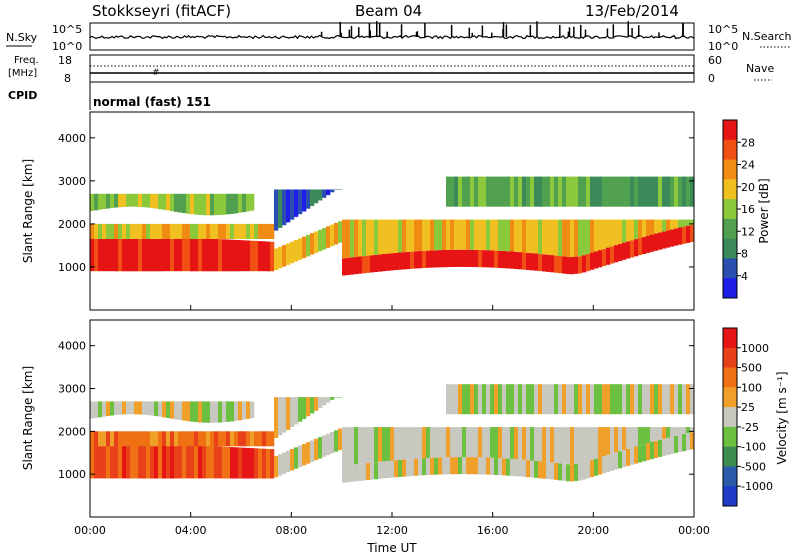 This screenshot has width=800, height=554. I want to click on velocity-colorbar-swatch, so click(730, 417).